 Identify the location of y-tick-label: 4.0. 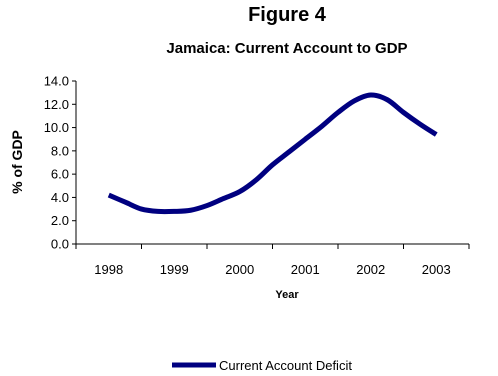
(60, 197).